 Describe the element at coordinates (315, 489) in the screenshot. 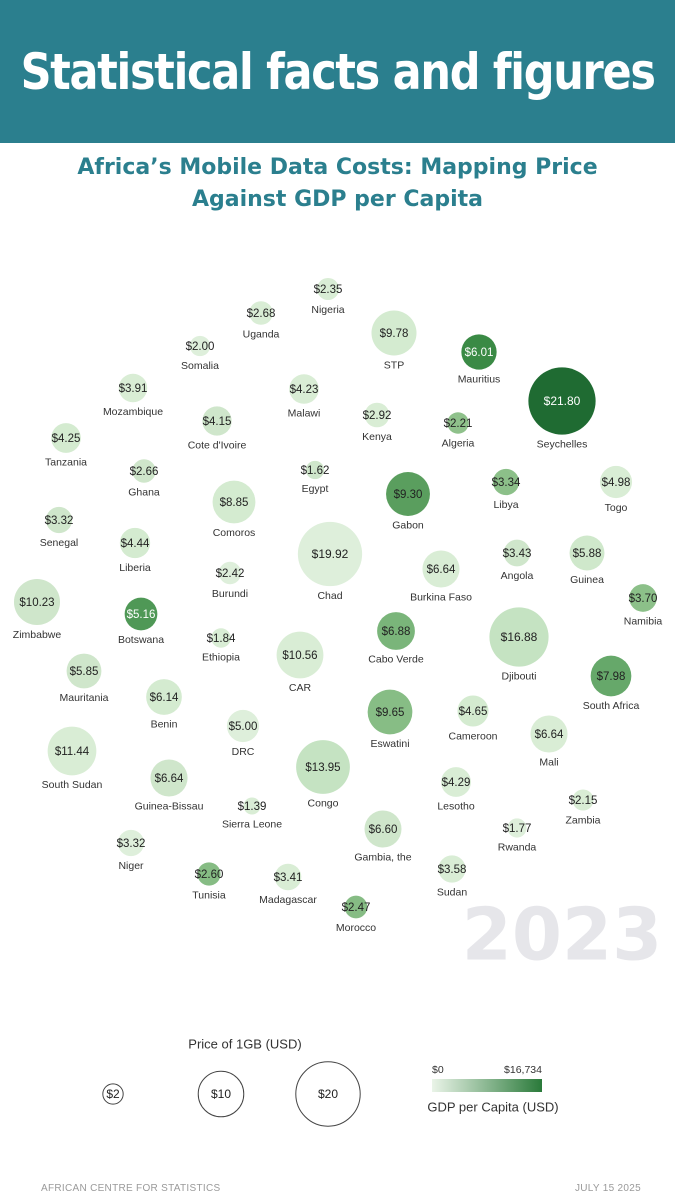

I see `country-label: Egypt` at that location.